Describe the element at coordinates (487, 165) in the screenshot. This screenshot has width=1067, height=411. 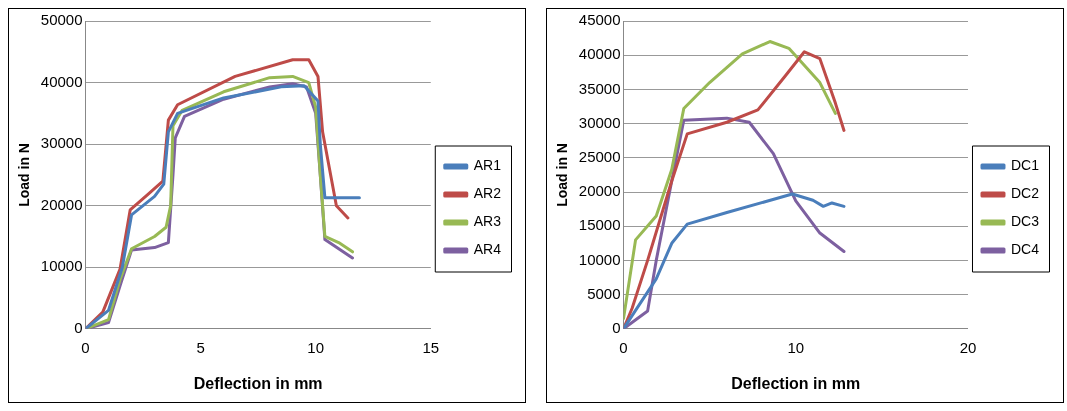
I see `legend-label: AR1` at that location.